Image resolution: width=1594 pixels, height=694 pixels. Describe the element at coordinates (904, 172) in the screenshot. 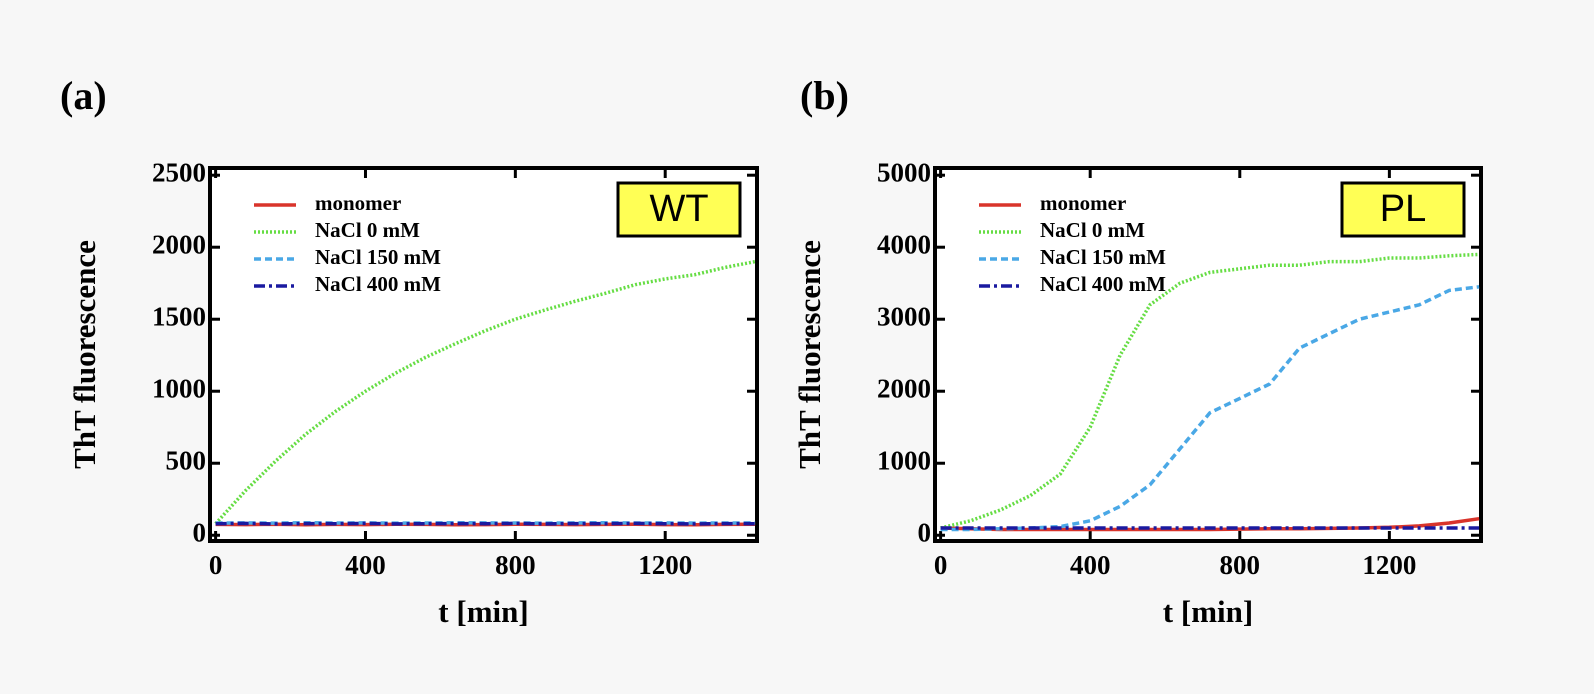

I see `y-tick-label: 5000` at that location.